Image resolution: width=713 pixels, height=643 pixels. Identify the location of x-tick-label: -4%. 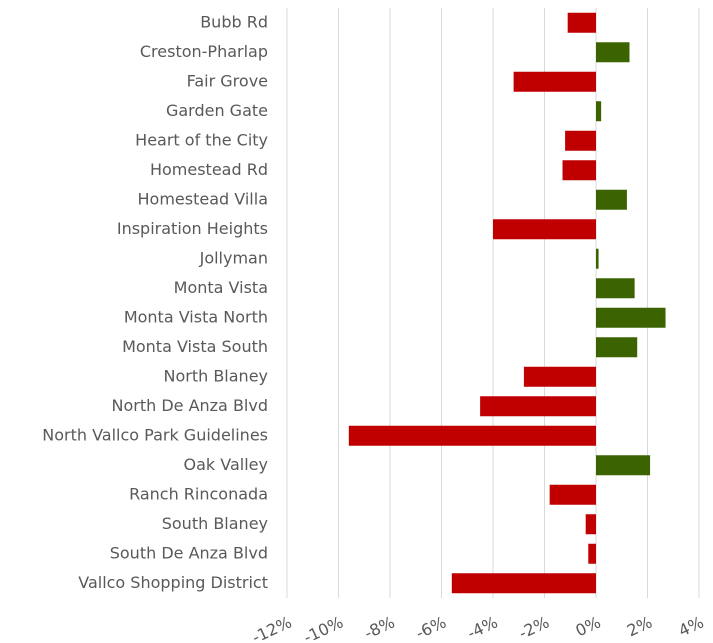
(482, 627).